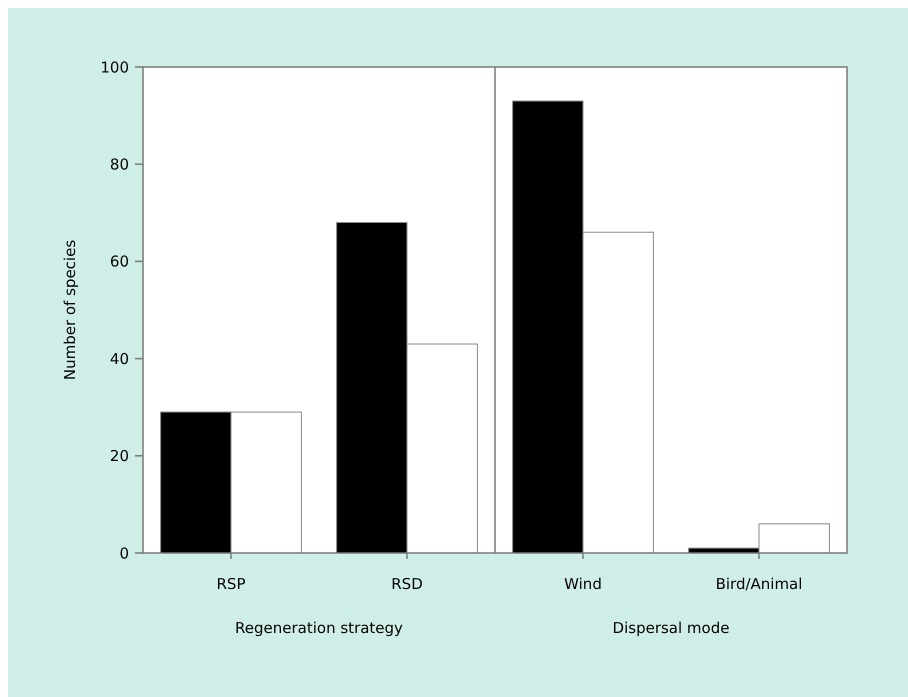 This screenshot has width=908, height=697. Describe the element at coordinates (124, 553) in the screenshot. I see `y-tick-label: 0` at that location.